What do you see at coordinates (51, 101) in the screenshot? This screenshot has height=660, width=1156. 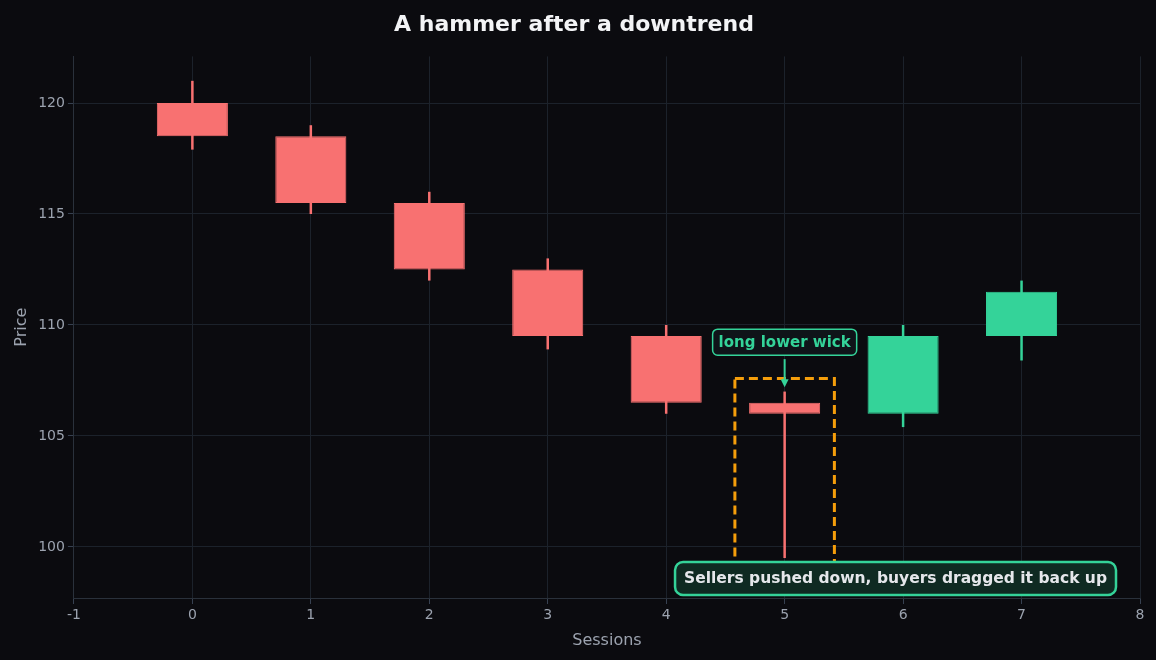 I see `y-tick-label: 120` at bounding box center [51, 101].